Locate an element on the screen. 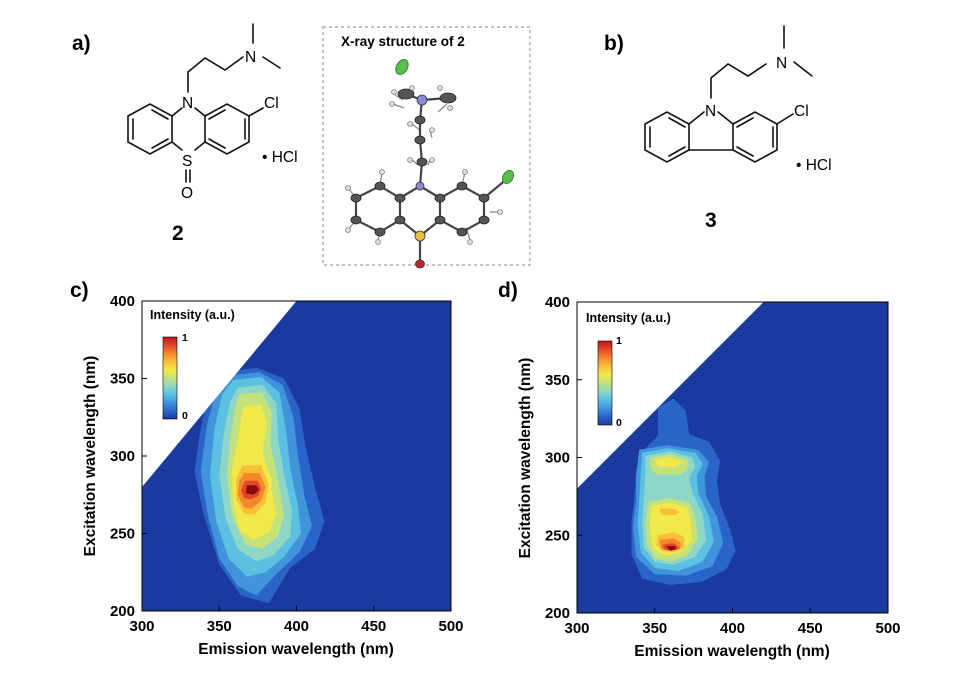 The height and width of the screenshot is (685, 971). chart-c-y-axis-title: Excitation wavelength (nm) is located at coordinates (90, 456).